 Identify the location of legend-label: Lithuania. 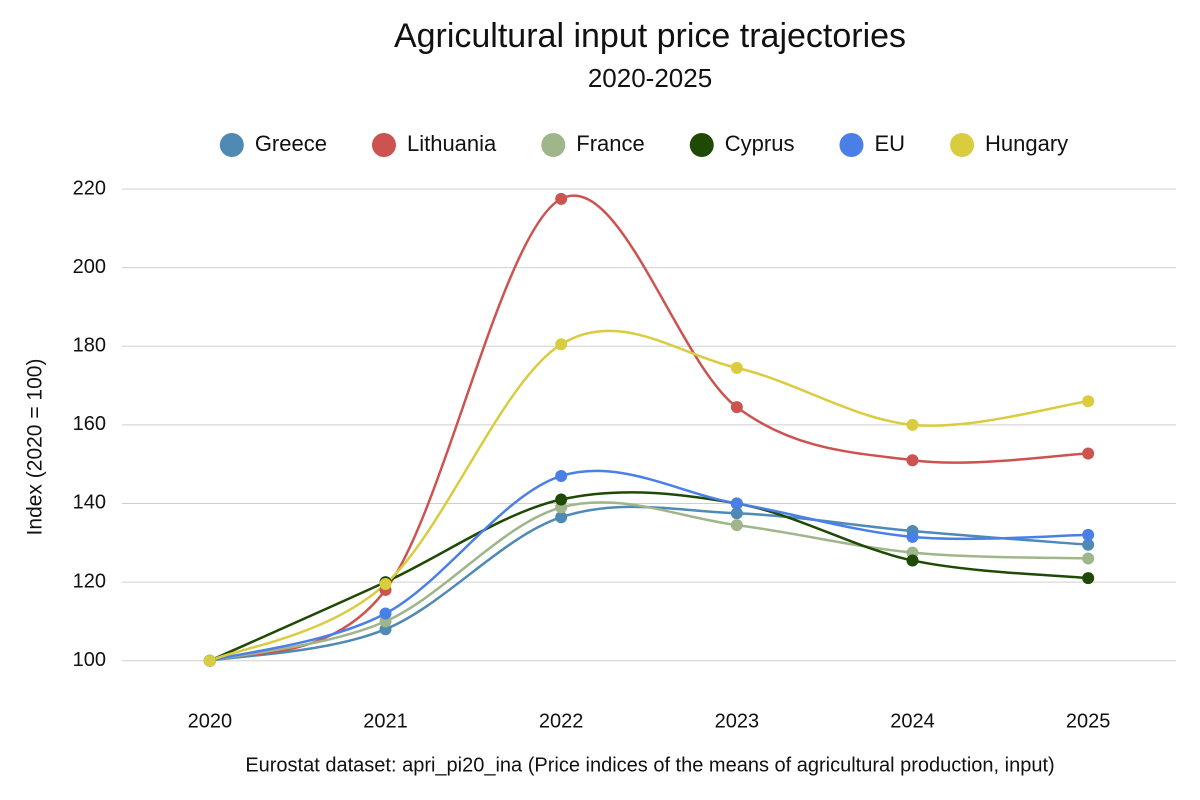
(452, 143).